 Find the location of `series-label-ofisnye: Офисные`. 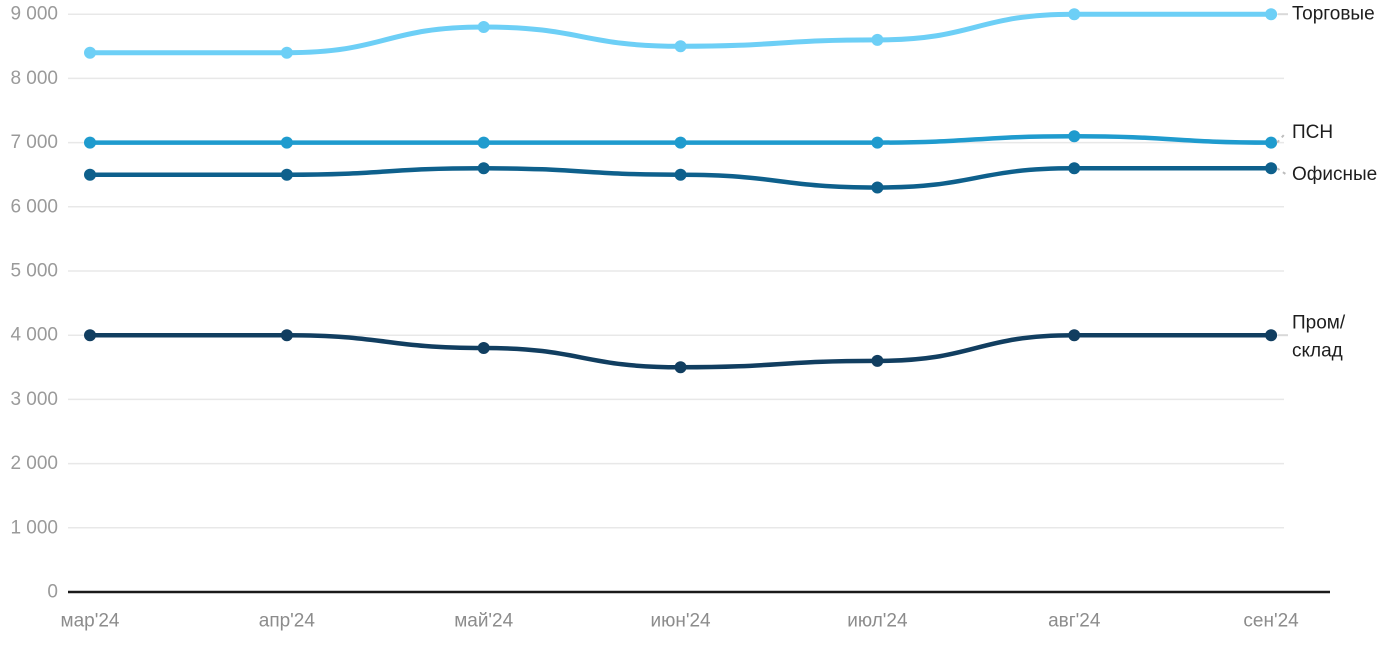

series-label-ofisnye: Офисные is located at coordinates (1334, 174).